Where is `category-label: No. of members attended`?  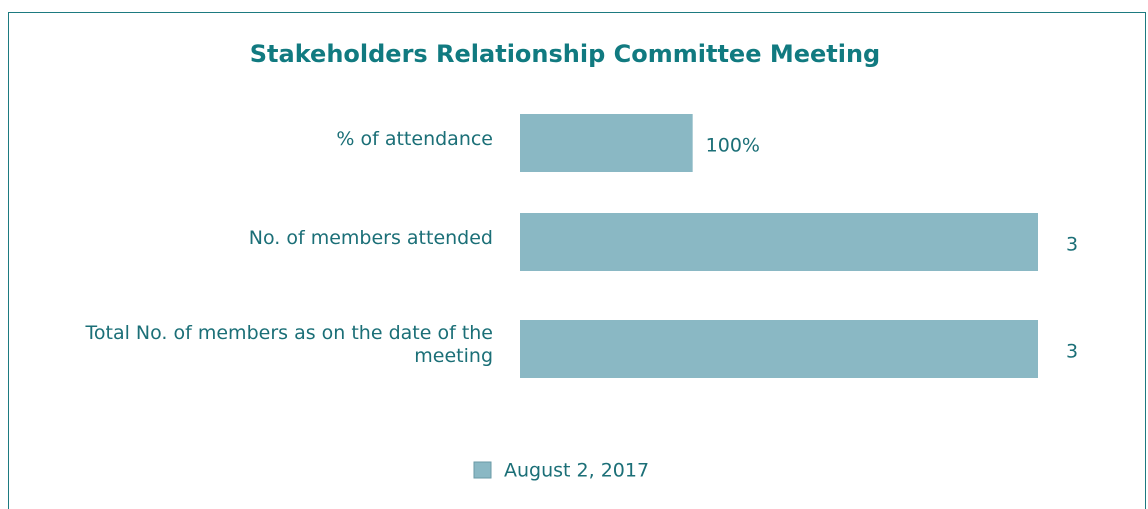 category-label: No. of members attended is located at coordinates (370, 237).